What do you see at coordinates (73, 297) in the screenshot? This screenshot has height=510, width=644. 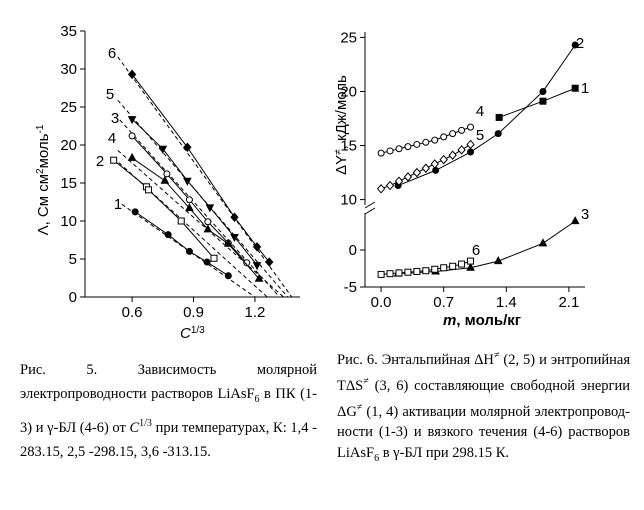 I see `y-tick-label: 0` at bounding box center [73, 297].